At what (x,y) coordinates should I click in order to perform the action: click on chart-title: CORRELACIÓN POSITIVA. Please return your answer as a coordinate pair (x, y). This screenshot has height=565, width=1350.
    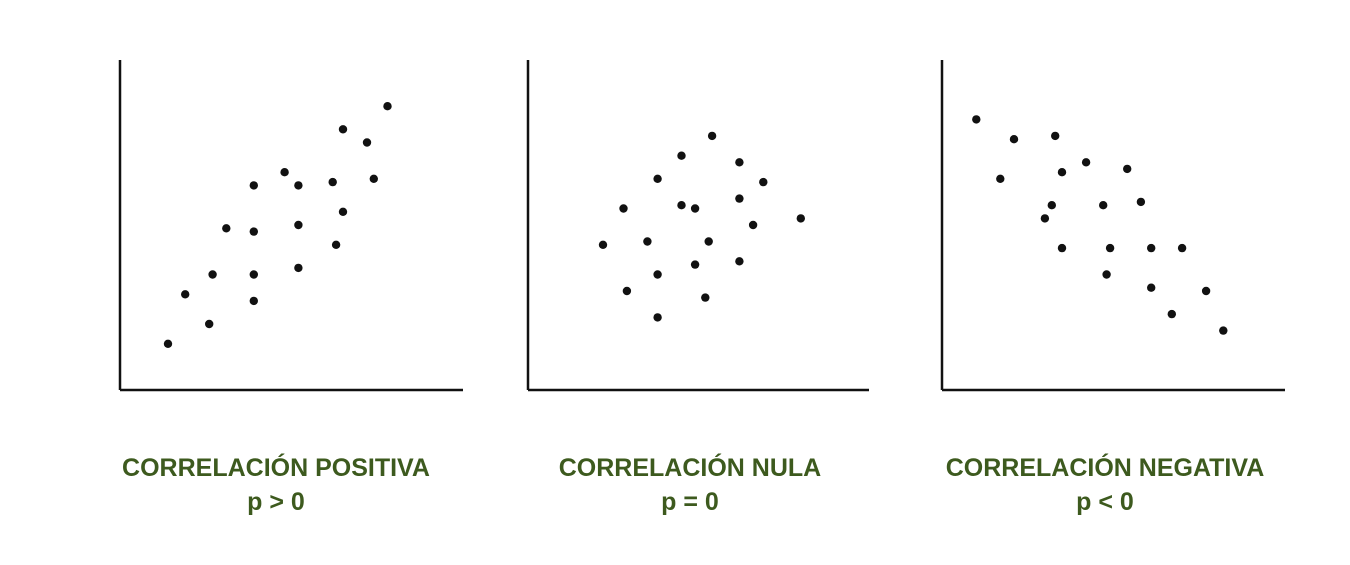
    Looking at the image, I should click on (276, 467).